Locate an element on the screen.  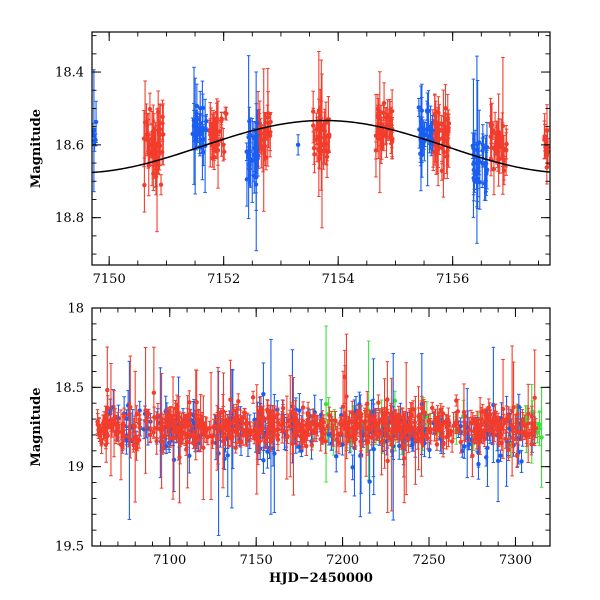
x-tick-label: 7152 is located at coordinates (223, 279).